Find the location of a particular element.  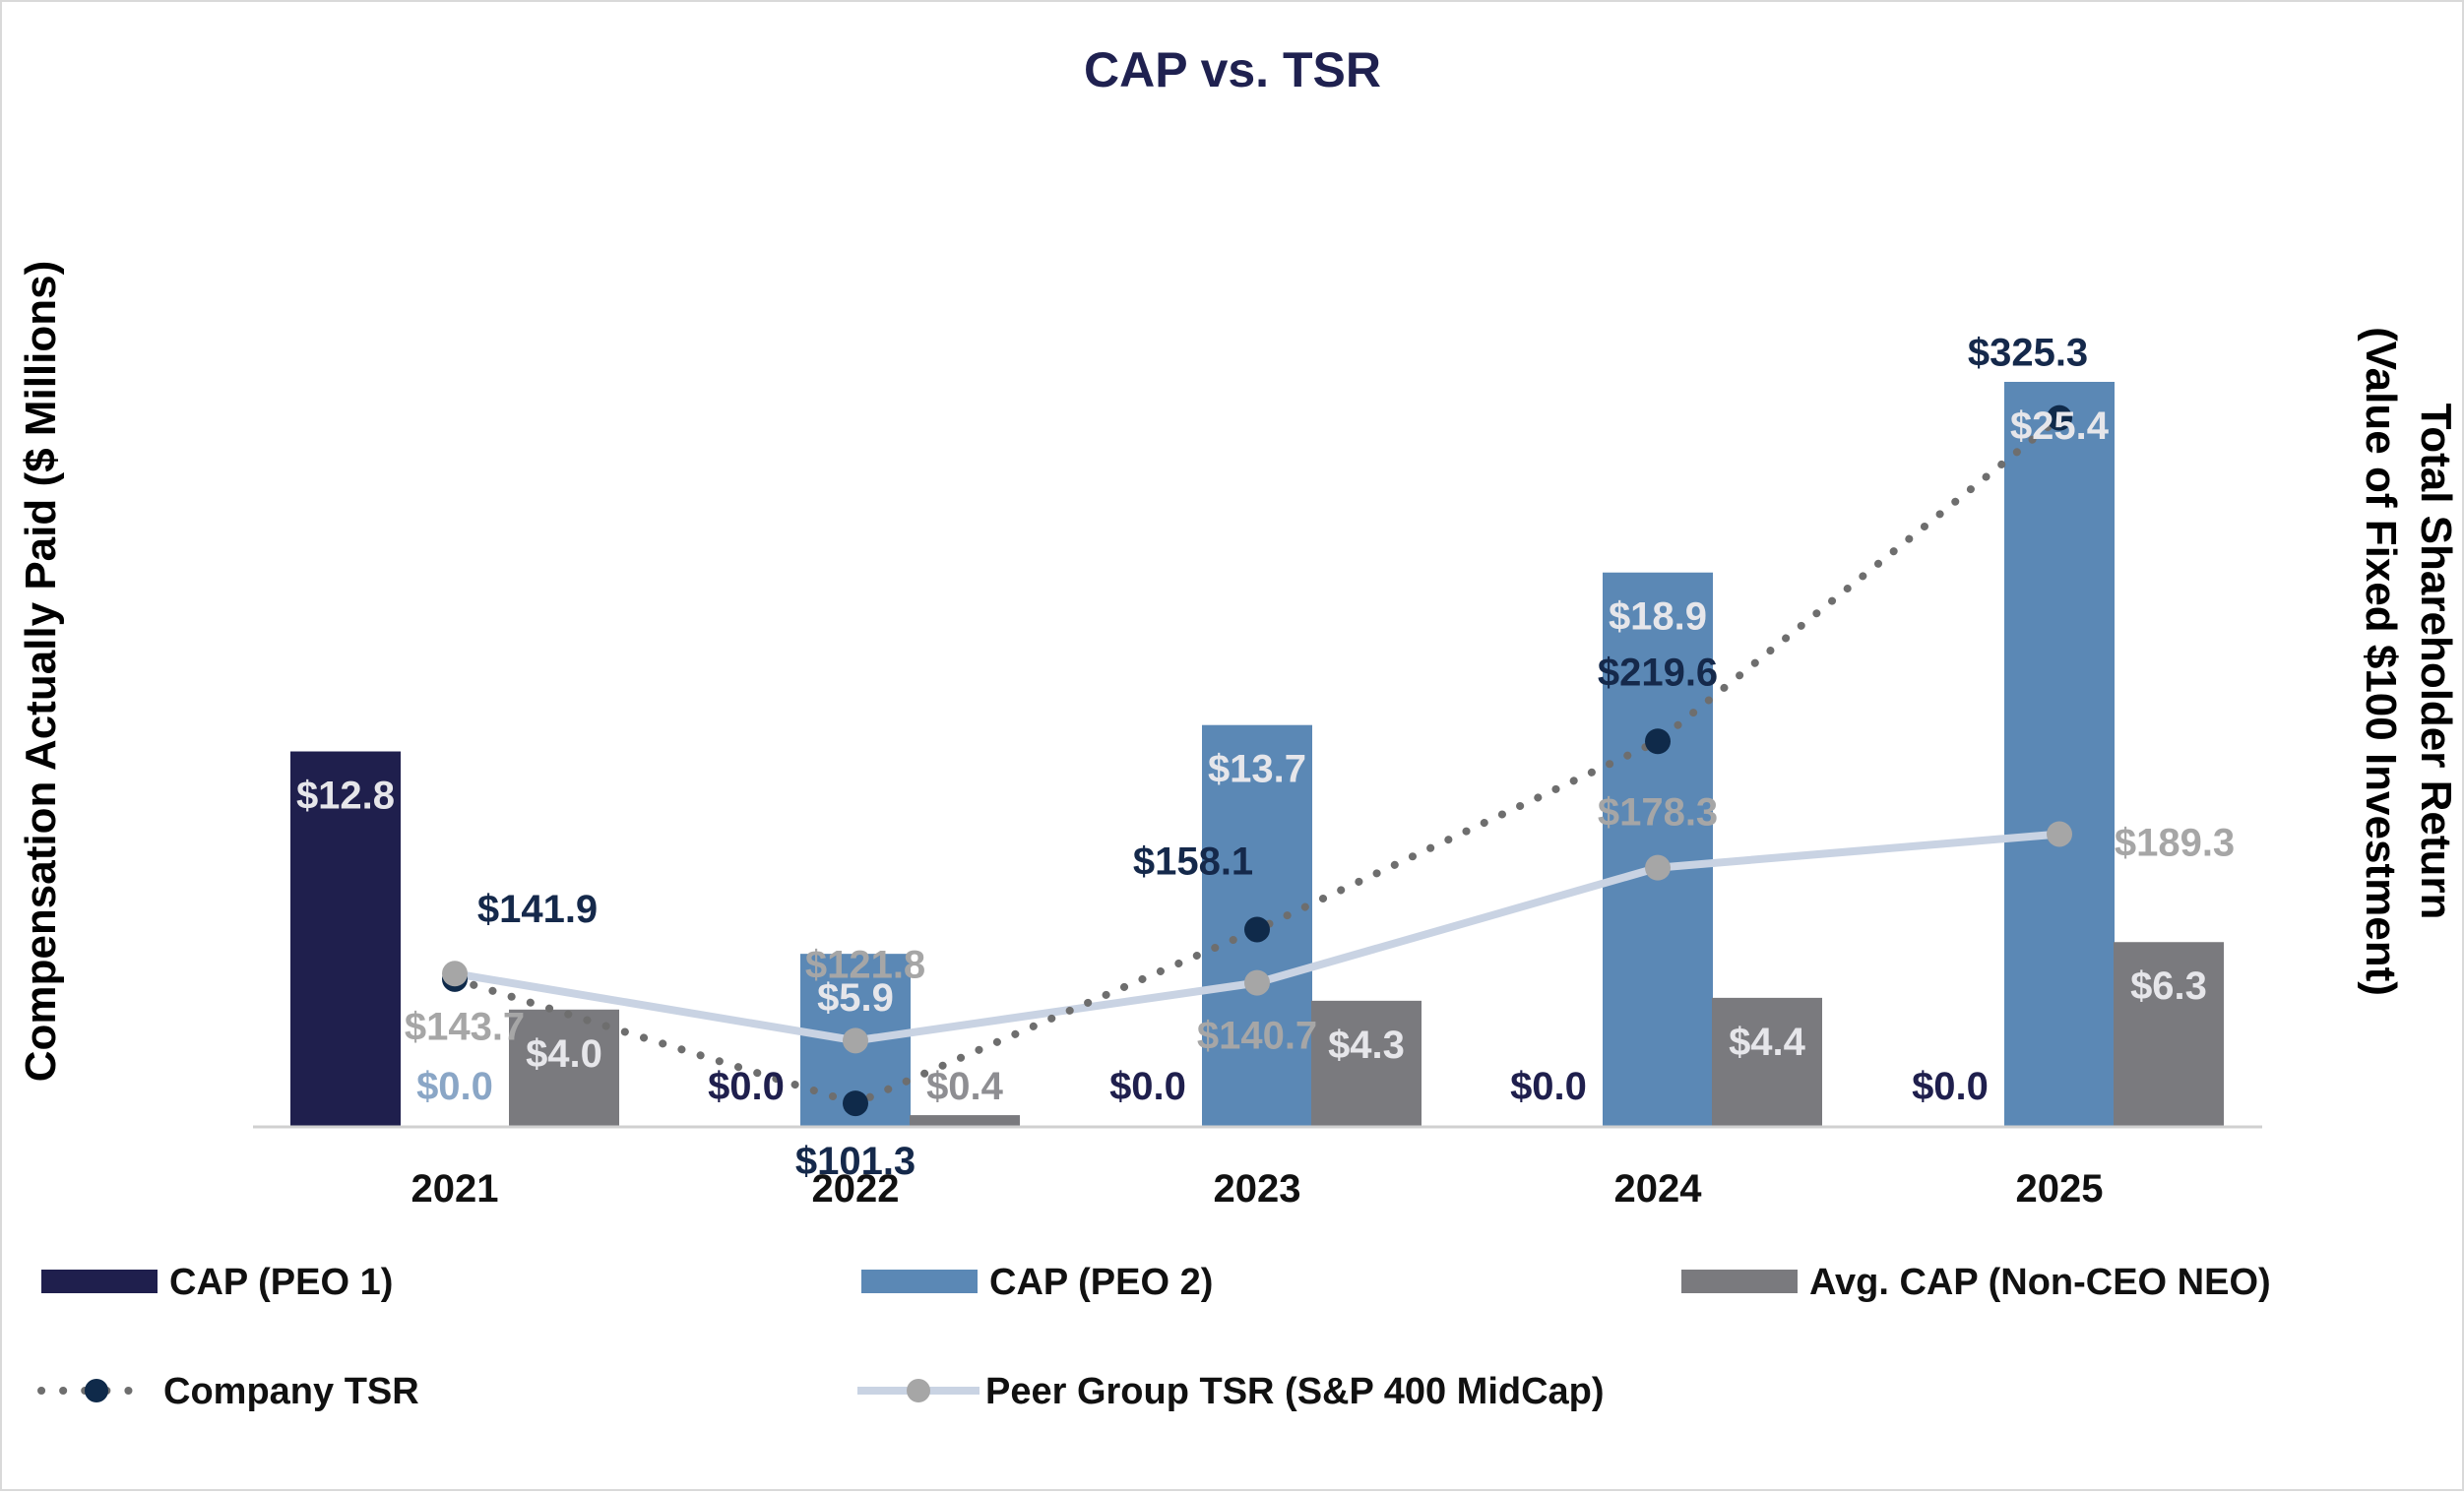

legend-item-peer-tsr-label: Peer Group TSR (S&P 400 MidCap) is located at coordinates (1295, 1391).